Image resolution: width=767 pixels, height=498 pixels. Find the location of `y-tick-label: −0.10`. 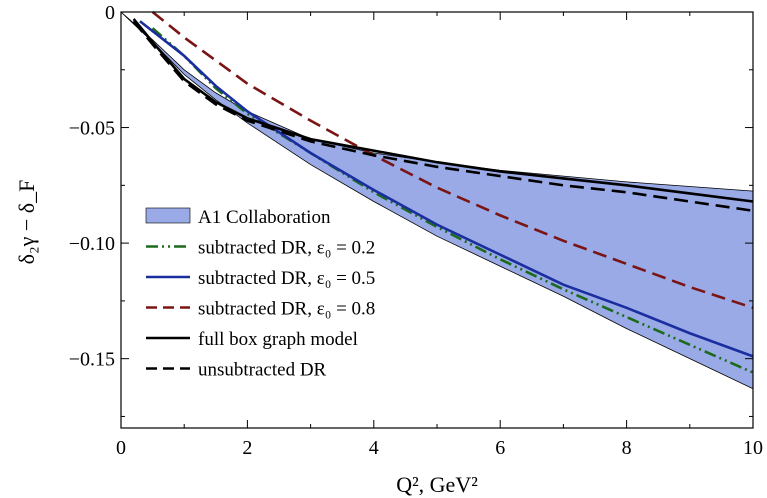

y-tick-label: −0.10 is located at coordinates (92, 244).